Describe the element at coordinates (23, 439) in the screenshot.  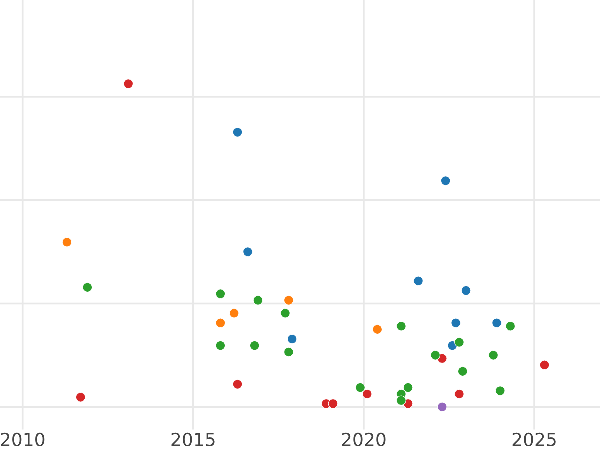
I see `x-tick-label: 2010` at that location.